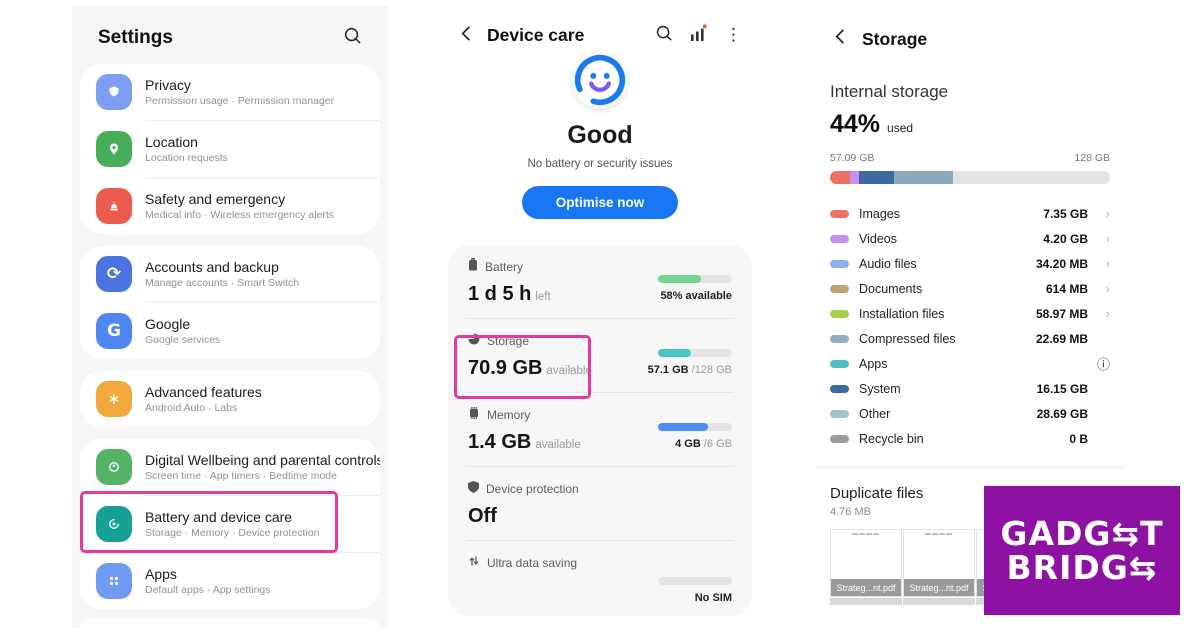 Image resolution: width=1200 pixels, height=628 pixels. Describe the element at coordinates (600, 202) in the screenshot. I see `optimise-now-button: Optimise now` at that location.